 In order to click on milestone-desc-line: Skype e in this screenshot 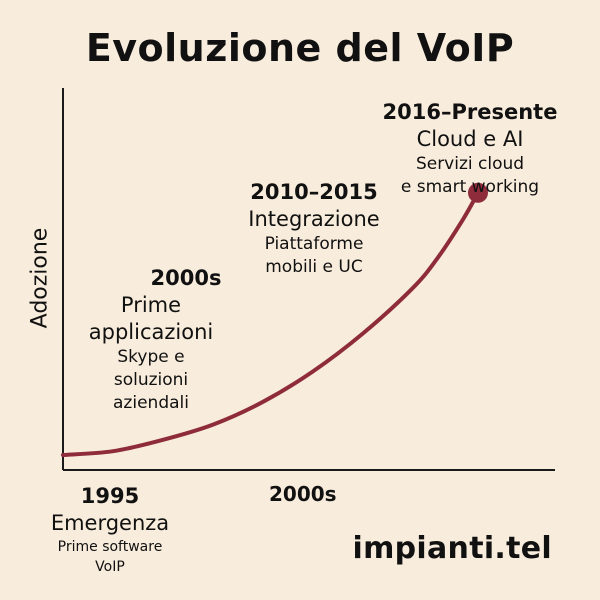, I will do `click(151, 357)`.